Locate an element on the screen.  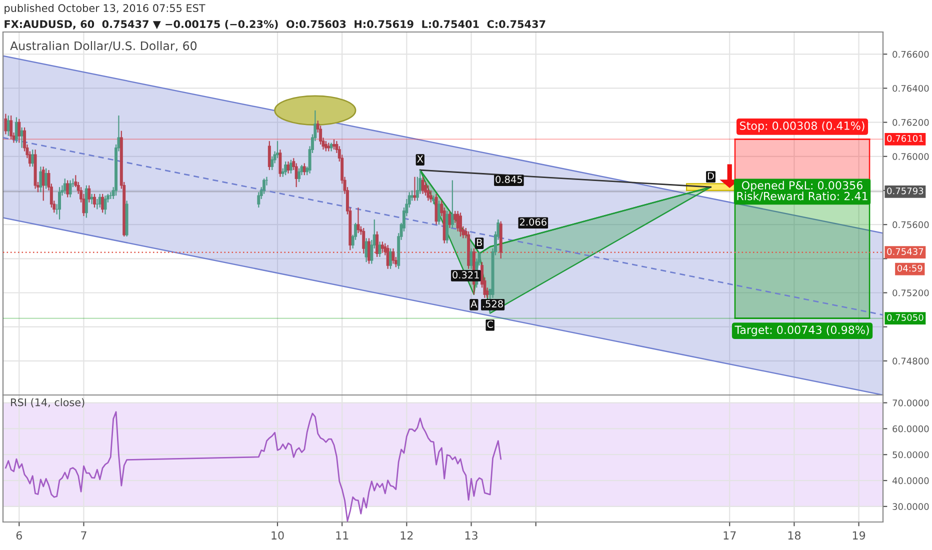
chart-title: RSI (14, close) is located at coordinates (47, 403).